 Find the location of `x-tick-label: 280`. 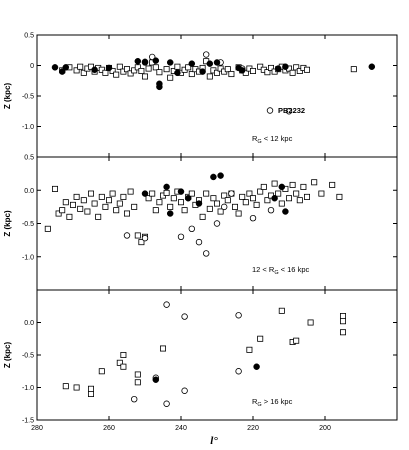

x-tick-label: 280 is located at coordinates (37, 428).